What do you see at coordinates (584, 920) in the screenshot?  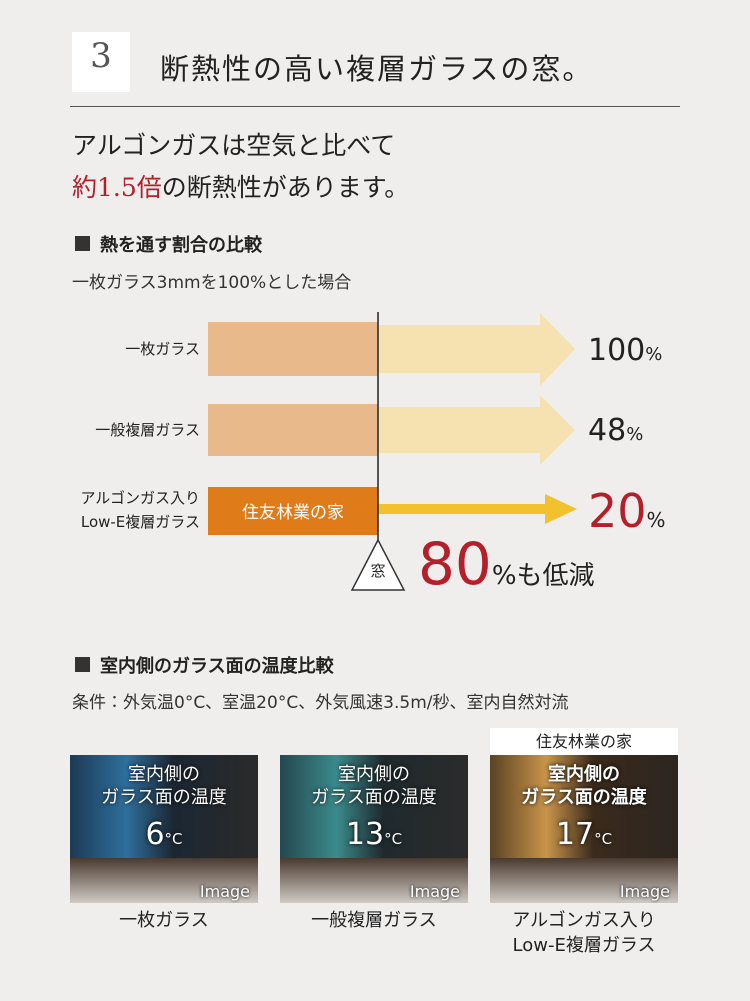 I see `caption-line: アルゴンガス入り` at bounding box center [584, 920].